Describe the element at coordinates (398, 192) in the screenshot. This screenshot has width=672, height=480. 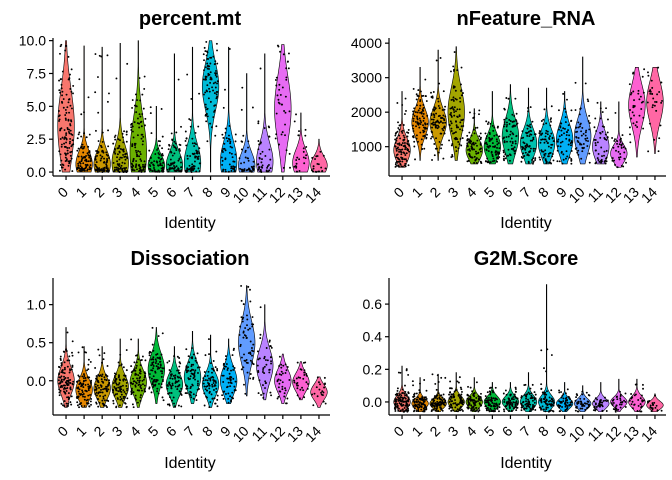
I see `x-tick-label: 0` at that location.